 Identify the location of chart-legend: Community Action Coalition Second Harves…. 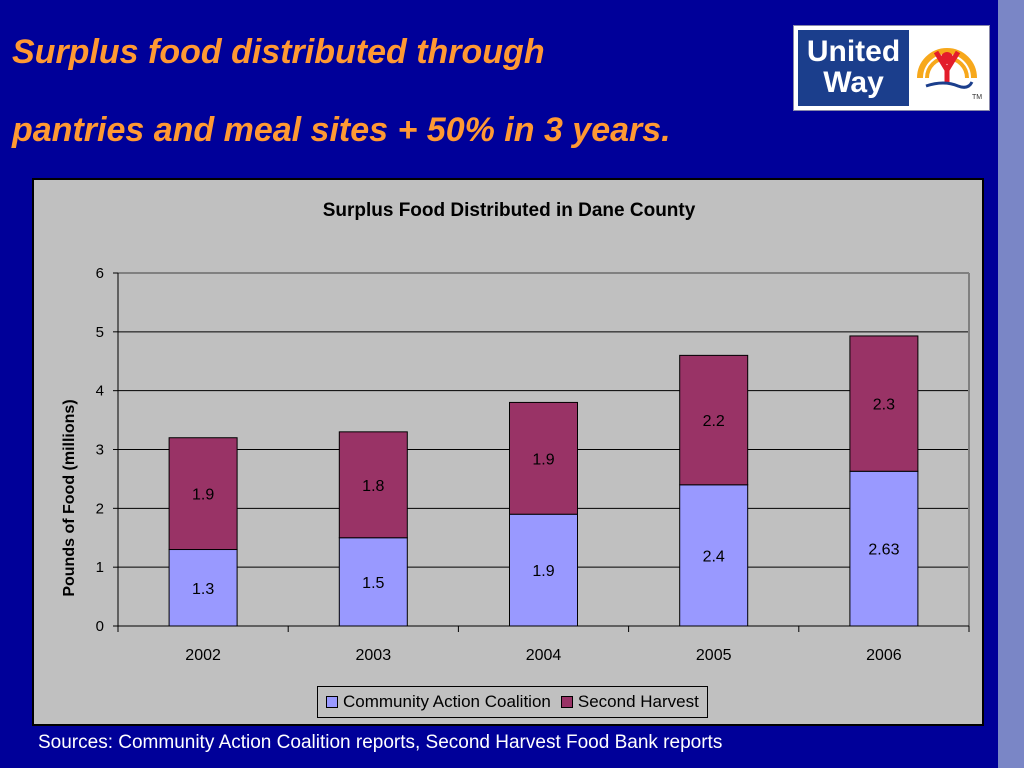
(512, 702).